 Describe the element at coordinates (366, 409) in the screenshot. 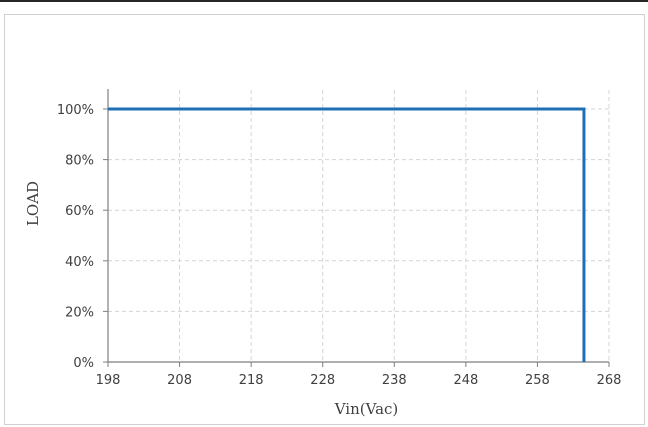

I see `x-axis-title: Vin(Vac)` at that location.